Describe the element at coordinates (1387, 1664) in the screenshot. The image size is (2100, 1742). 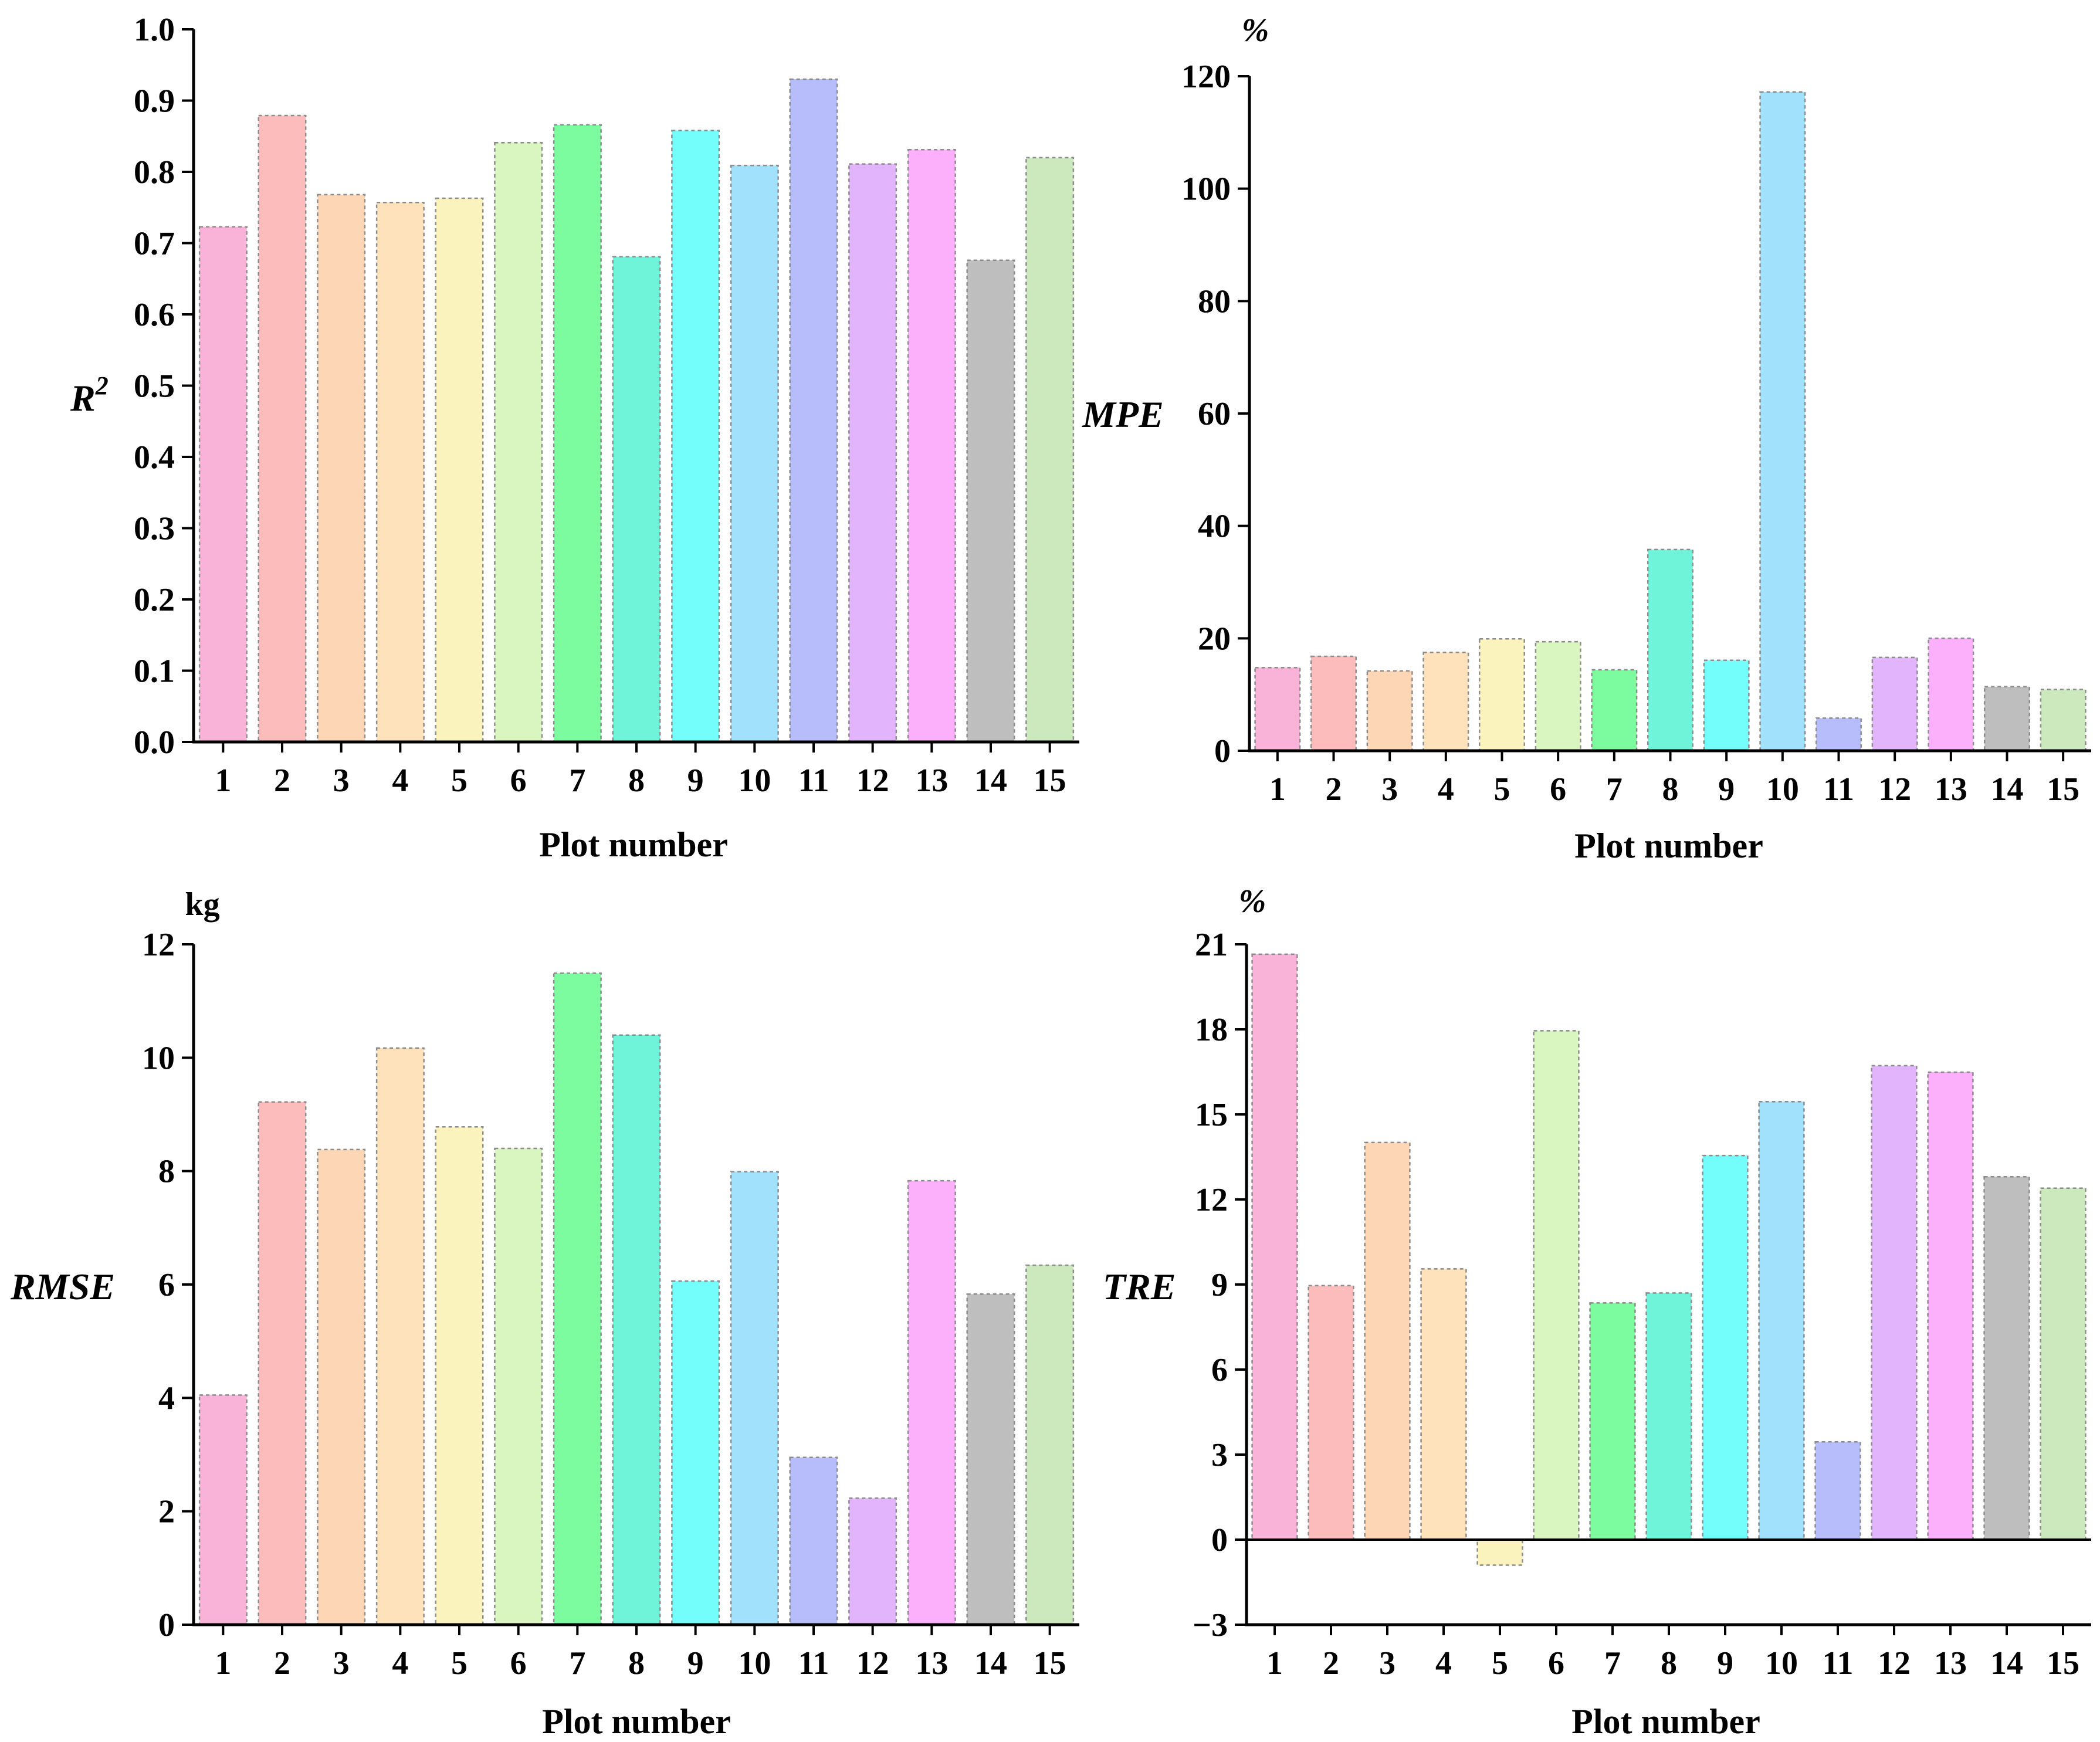
I see `tre-xtick-label-3: 3` at that location.